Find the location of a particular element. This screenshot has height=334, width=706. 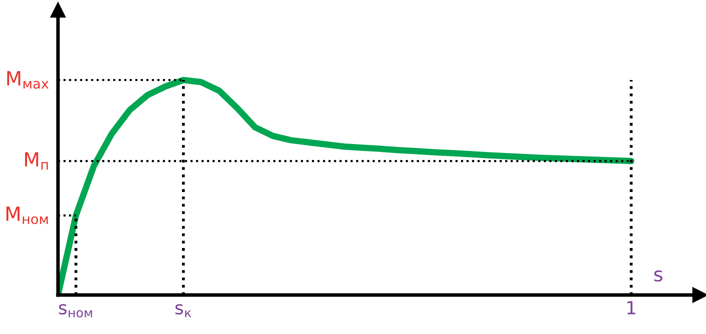

x-tick-label: s$_{ном}$ is located at coordinates (75, 311).